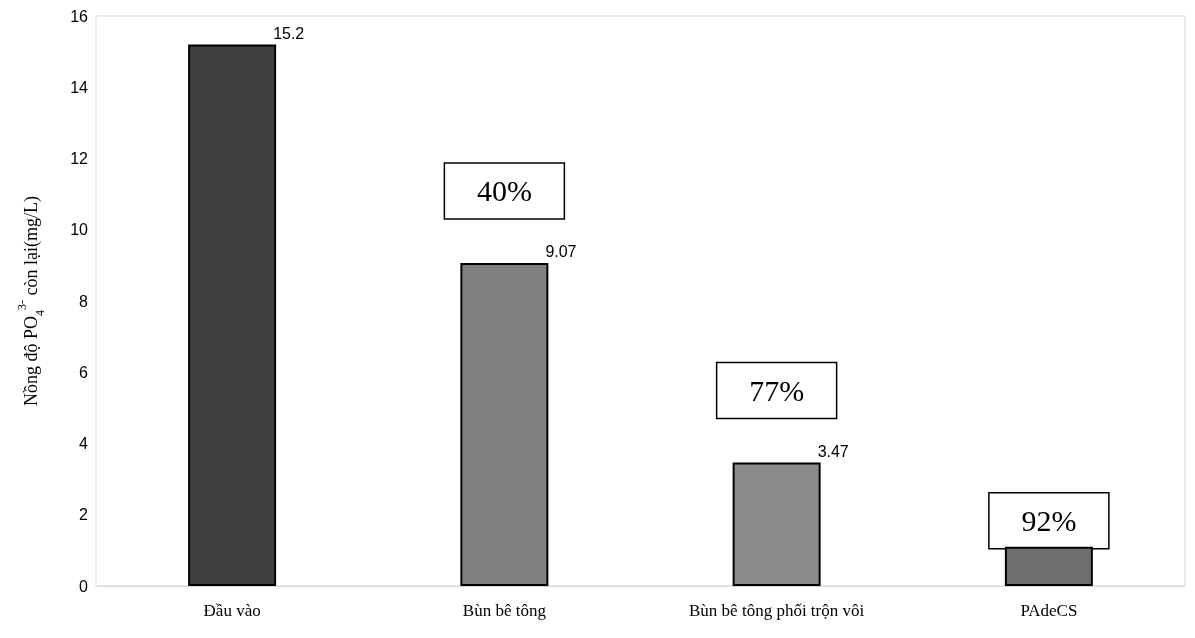  I want to click on y-tick-label: 12, so click(79, 158).